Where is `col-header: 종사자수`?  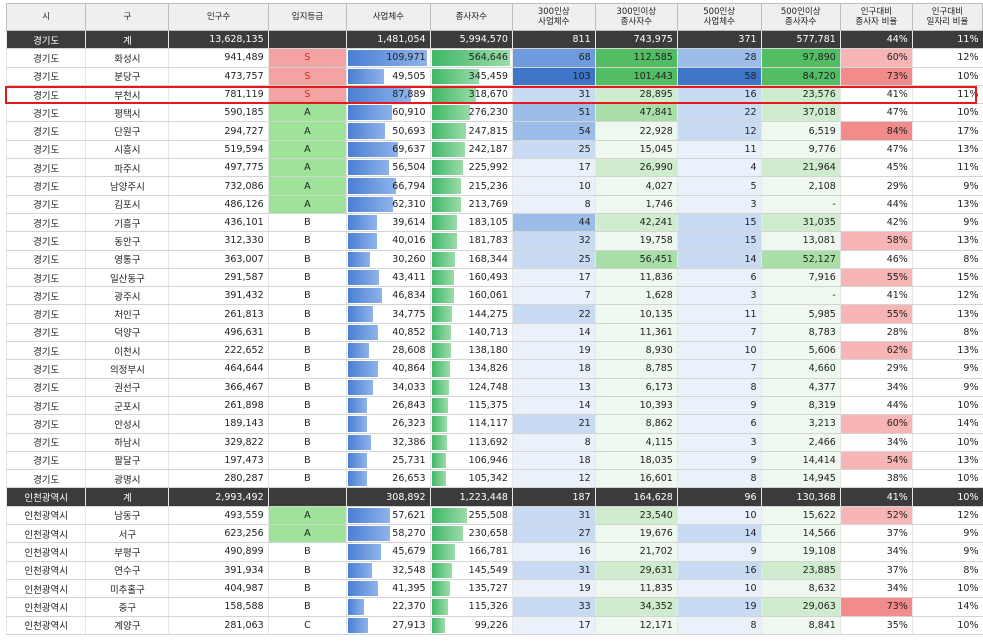
col-header: 종사자수 is located at coordinates (471, 17).